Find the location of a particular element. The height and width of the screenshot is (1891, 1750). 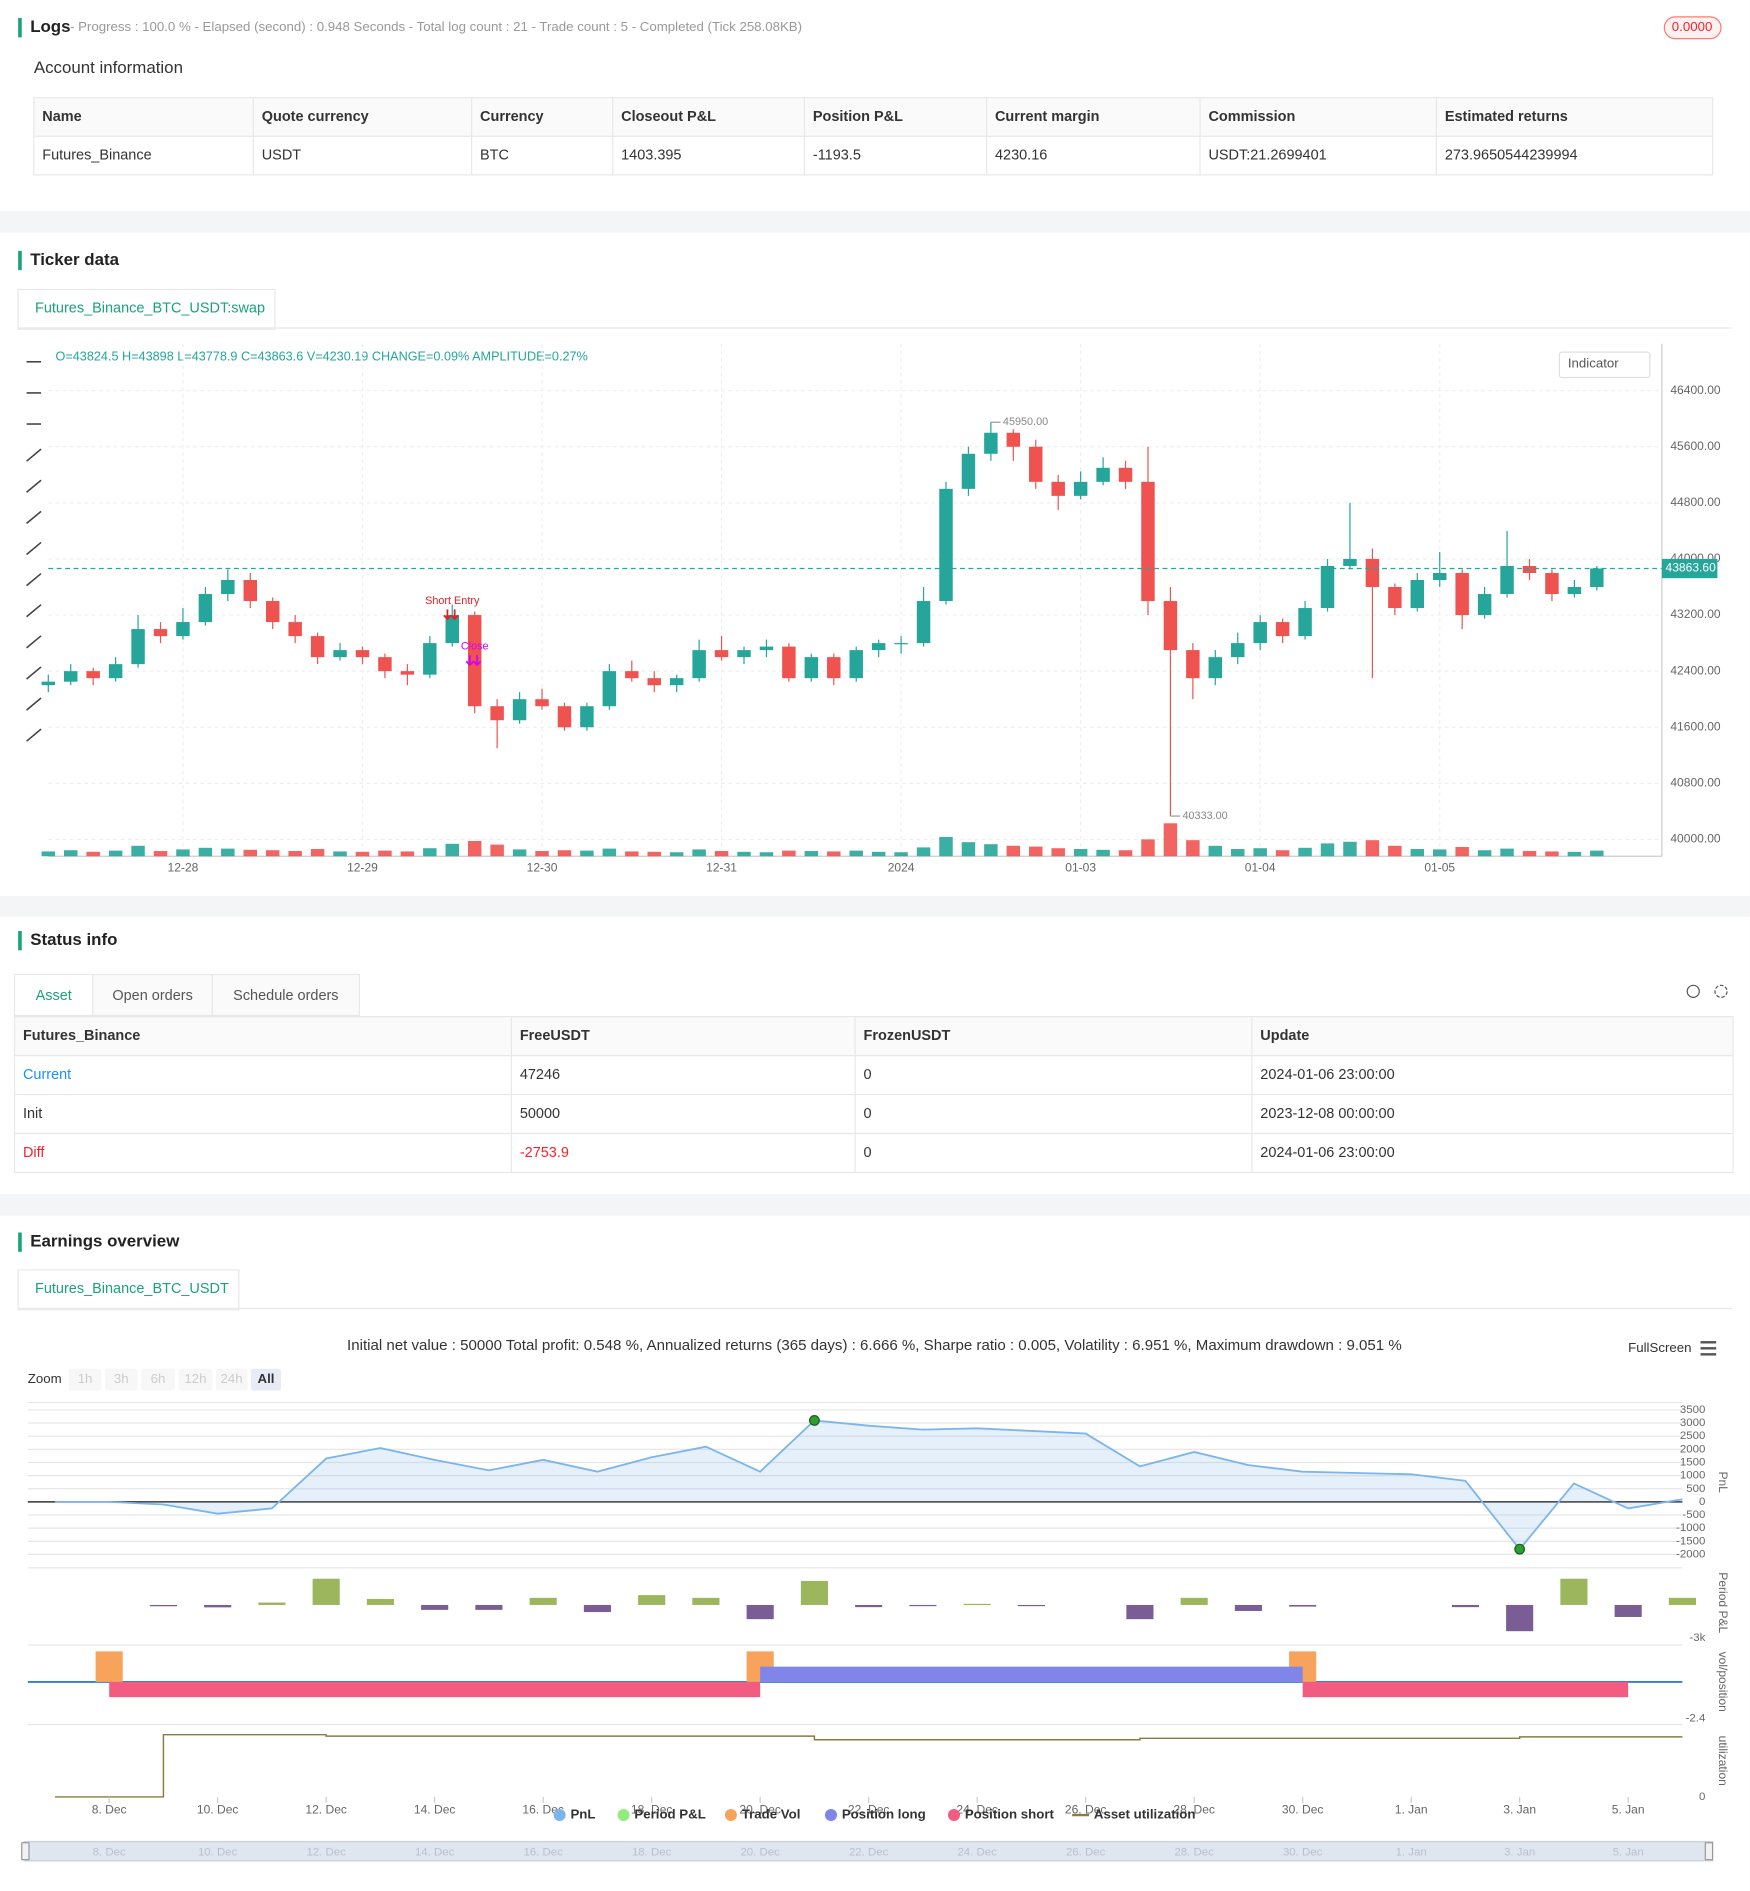

table-cell: 1403.395 is located at coordinates (651, 155).